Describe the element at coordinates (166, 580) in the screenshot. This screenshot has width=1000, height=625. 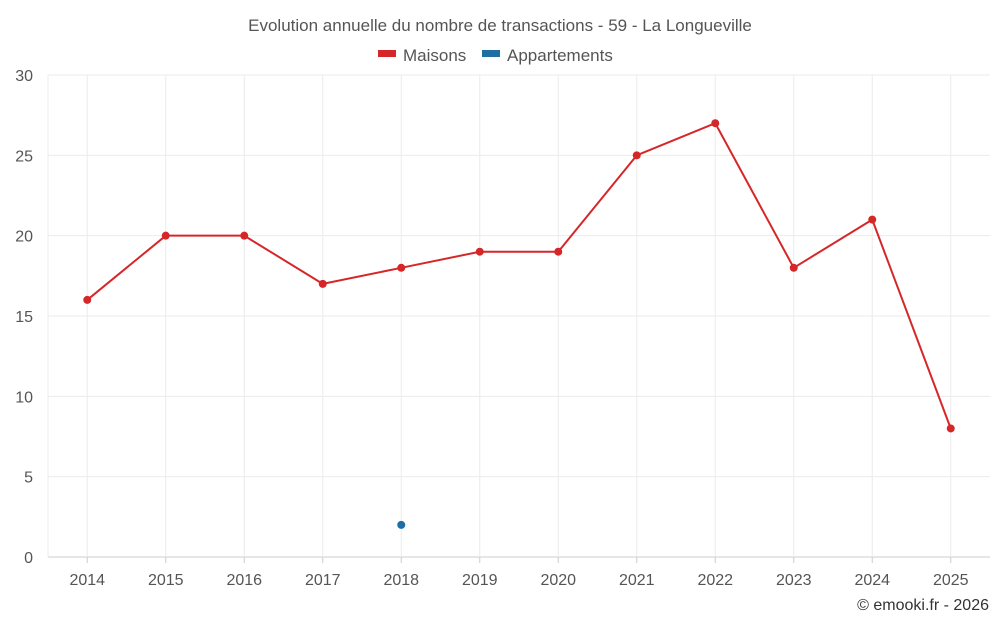
I see `x-tick-label: 2015` at that location.